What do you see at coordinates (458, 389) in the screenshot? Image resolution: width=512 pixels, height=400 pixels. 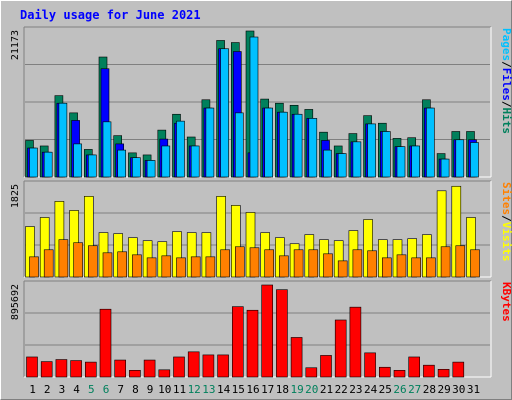 I see `day-label: 30` at bounding box center [458, 389].